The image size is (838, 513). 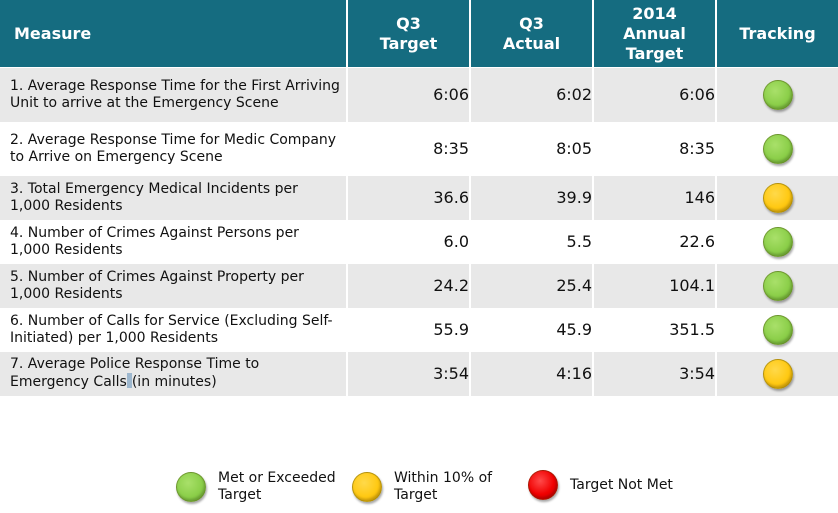 What do you see at coordinates (408, 373) in the screenshot?
I see `q3-target-cell: 3:54` at bounding box center [408, 373].